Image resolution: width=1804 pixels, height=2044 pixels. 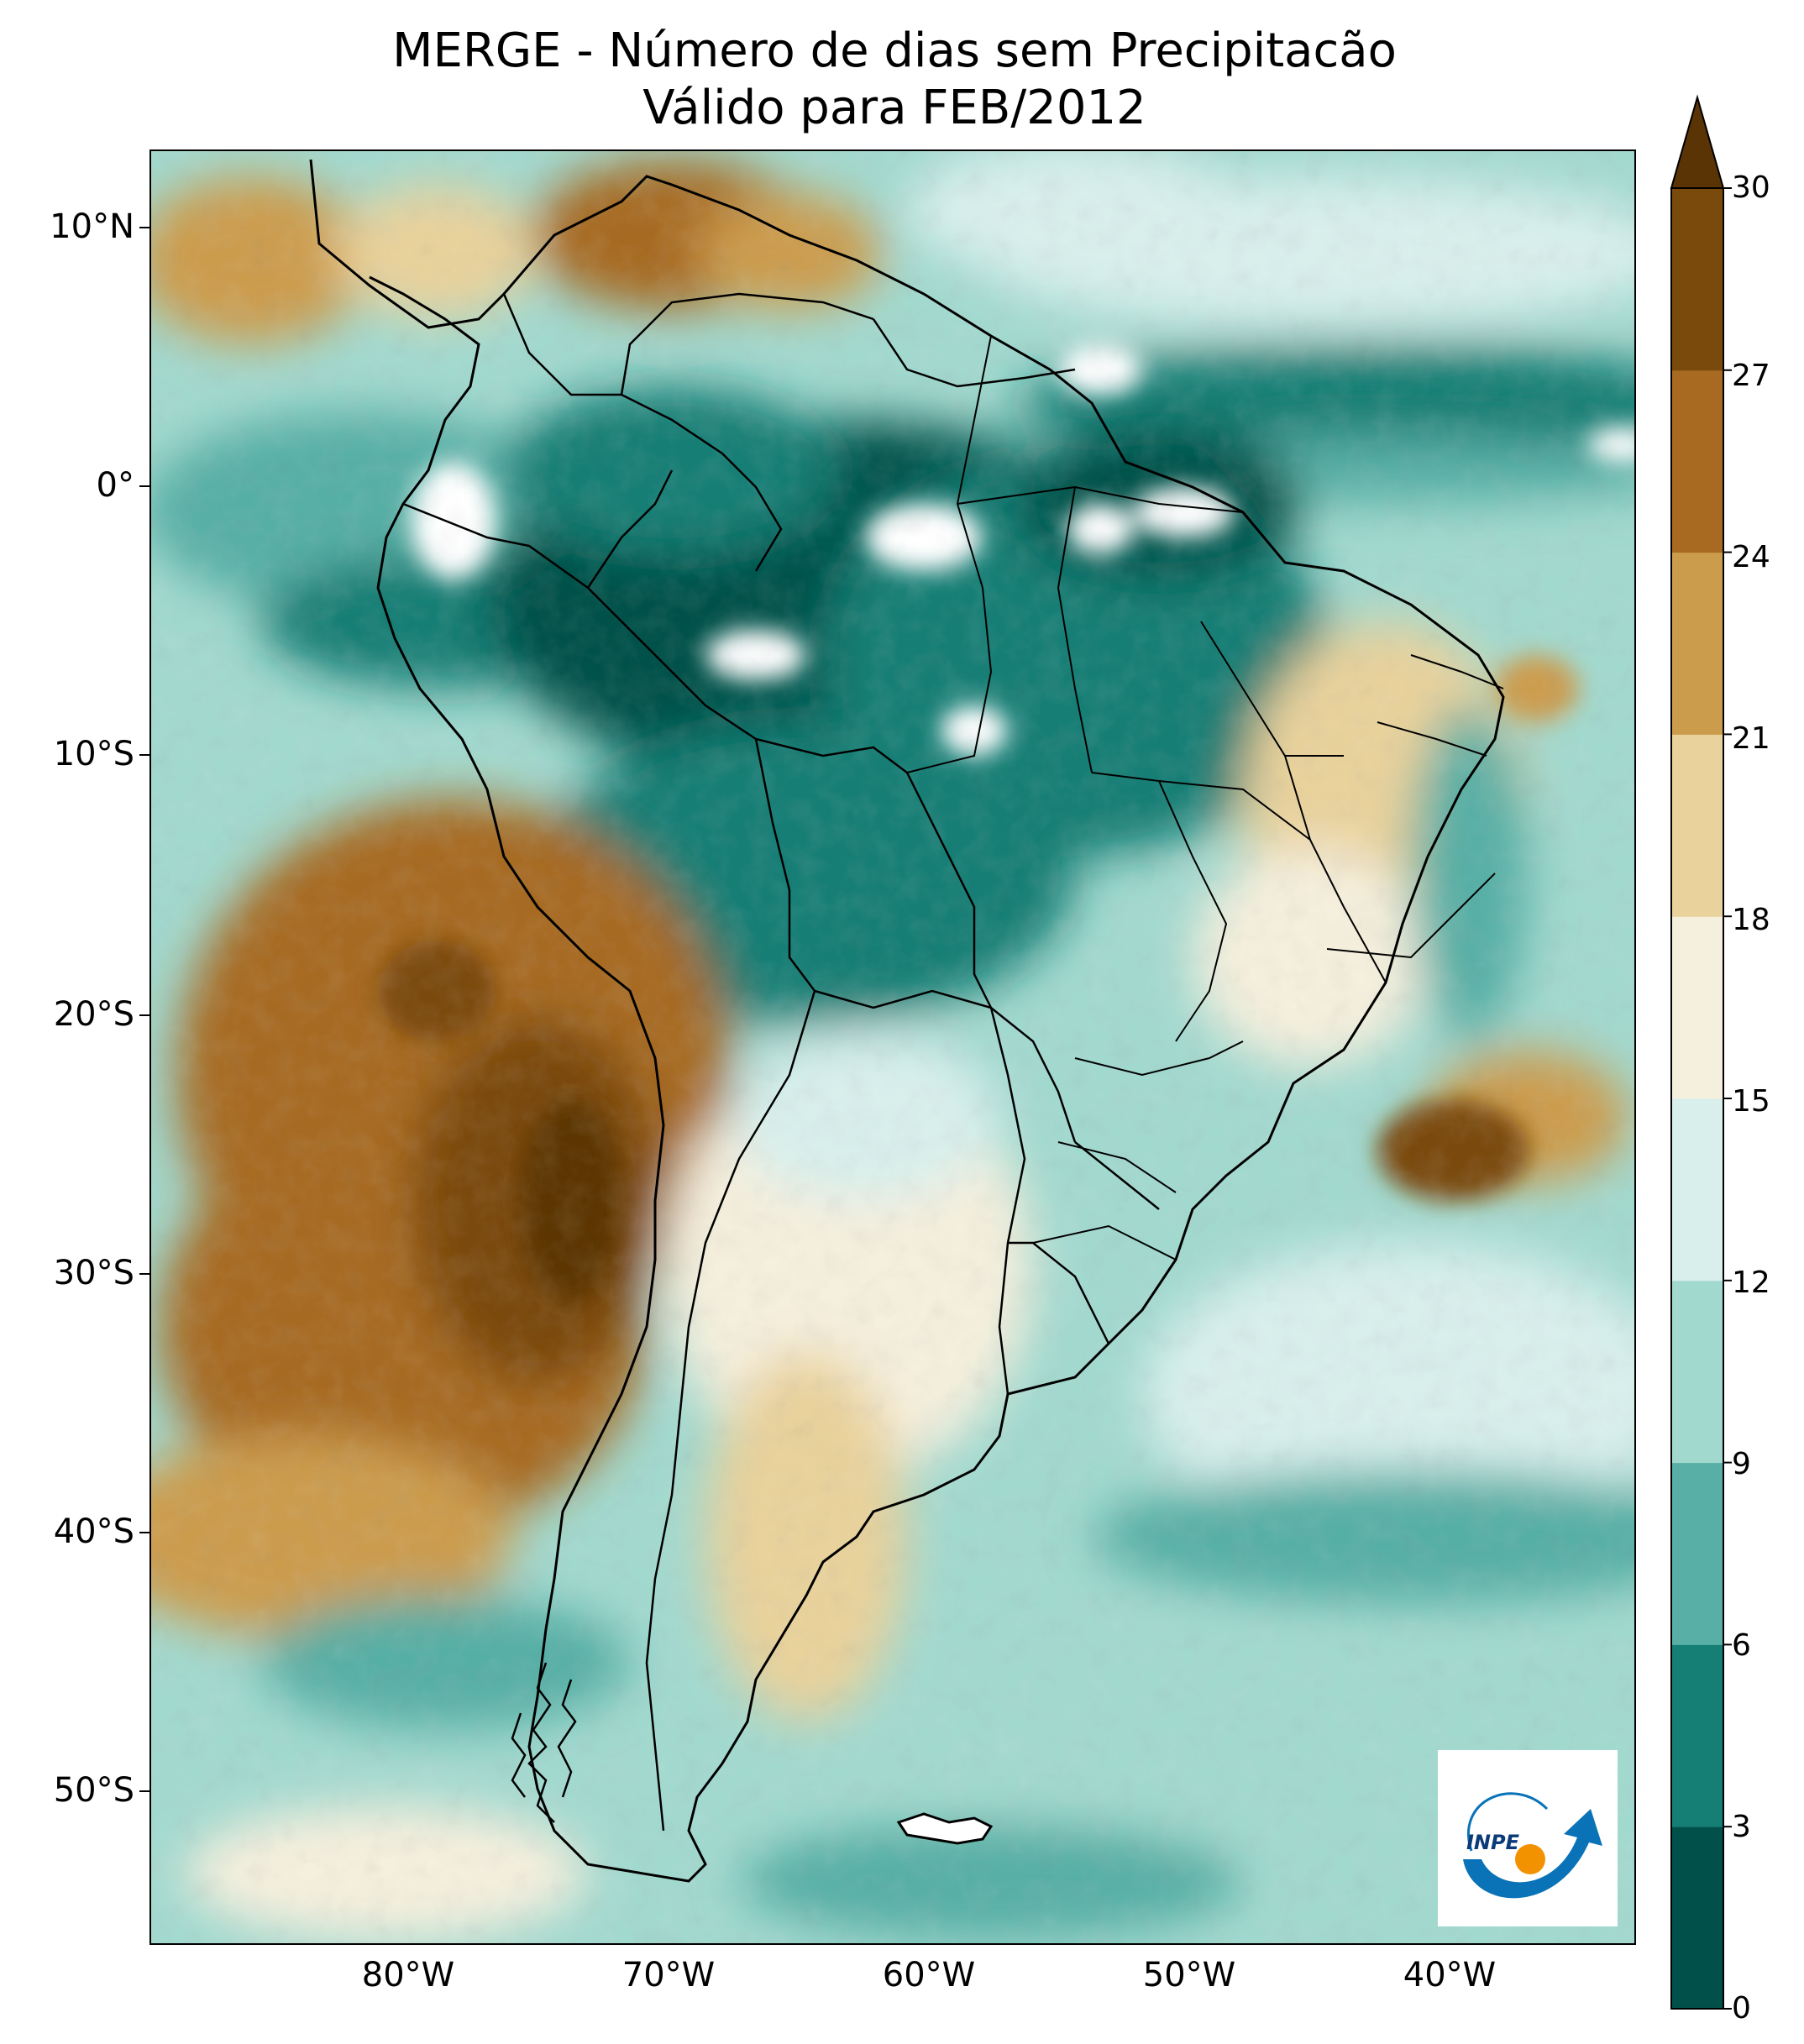 I want to click on colorbar-extend-arrow, so click(x=1697, y=141).